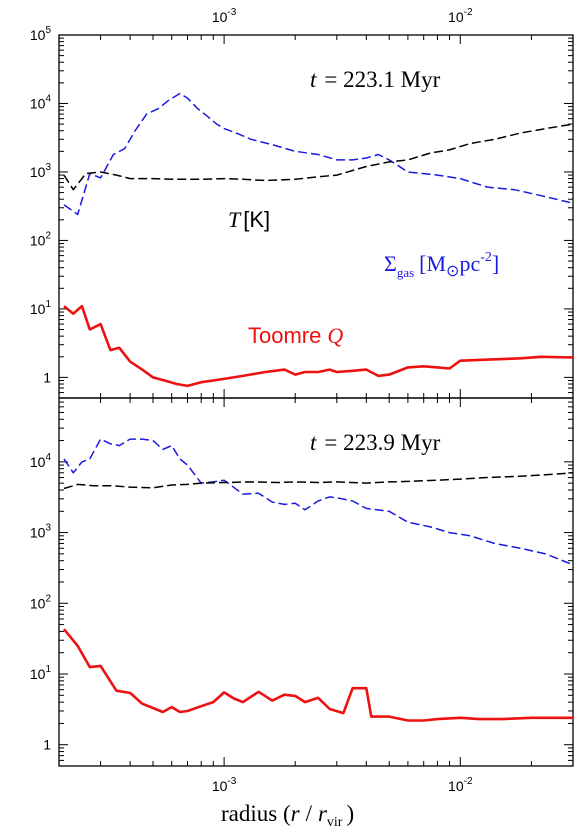 The width and height of the screenshot is (579, 837). I want to click on sigma-unit-mid: pc, so click(469, 263).